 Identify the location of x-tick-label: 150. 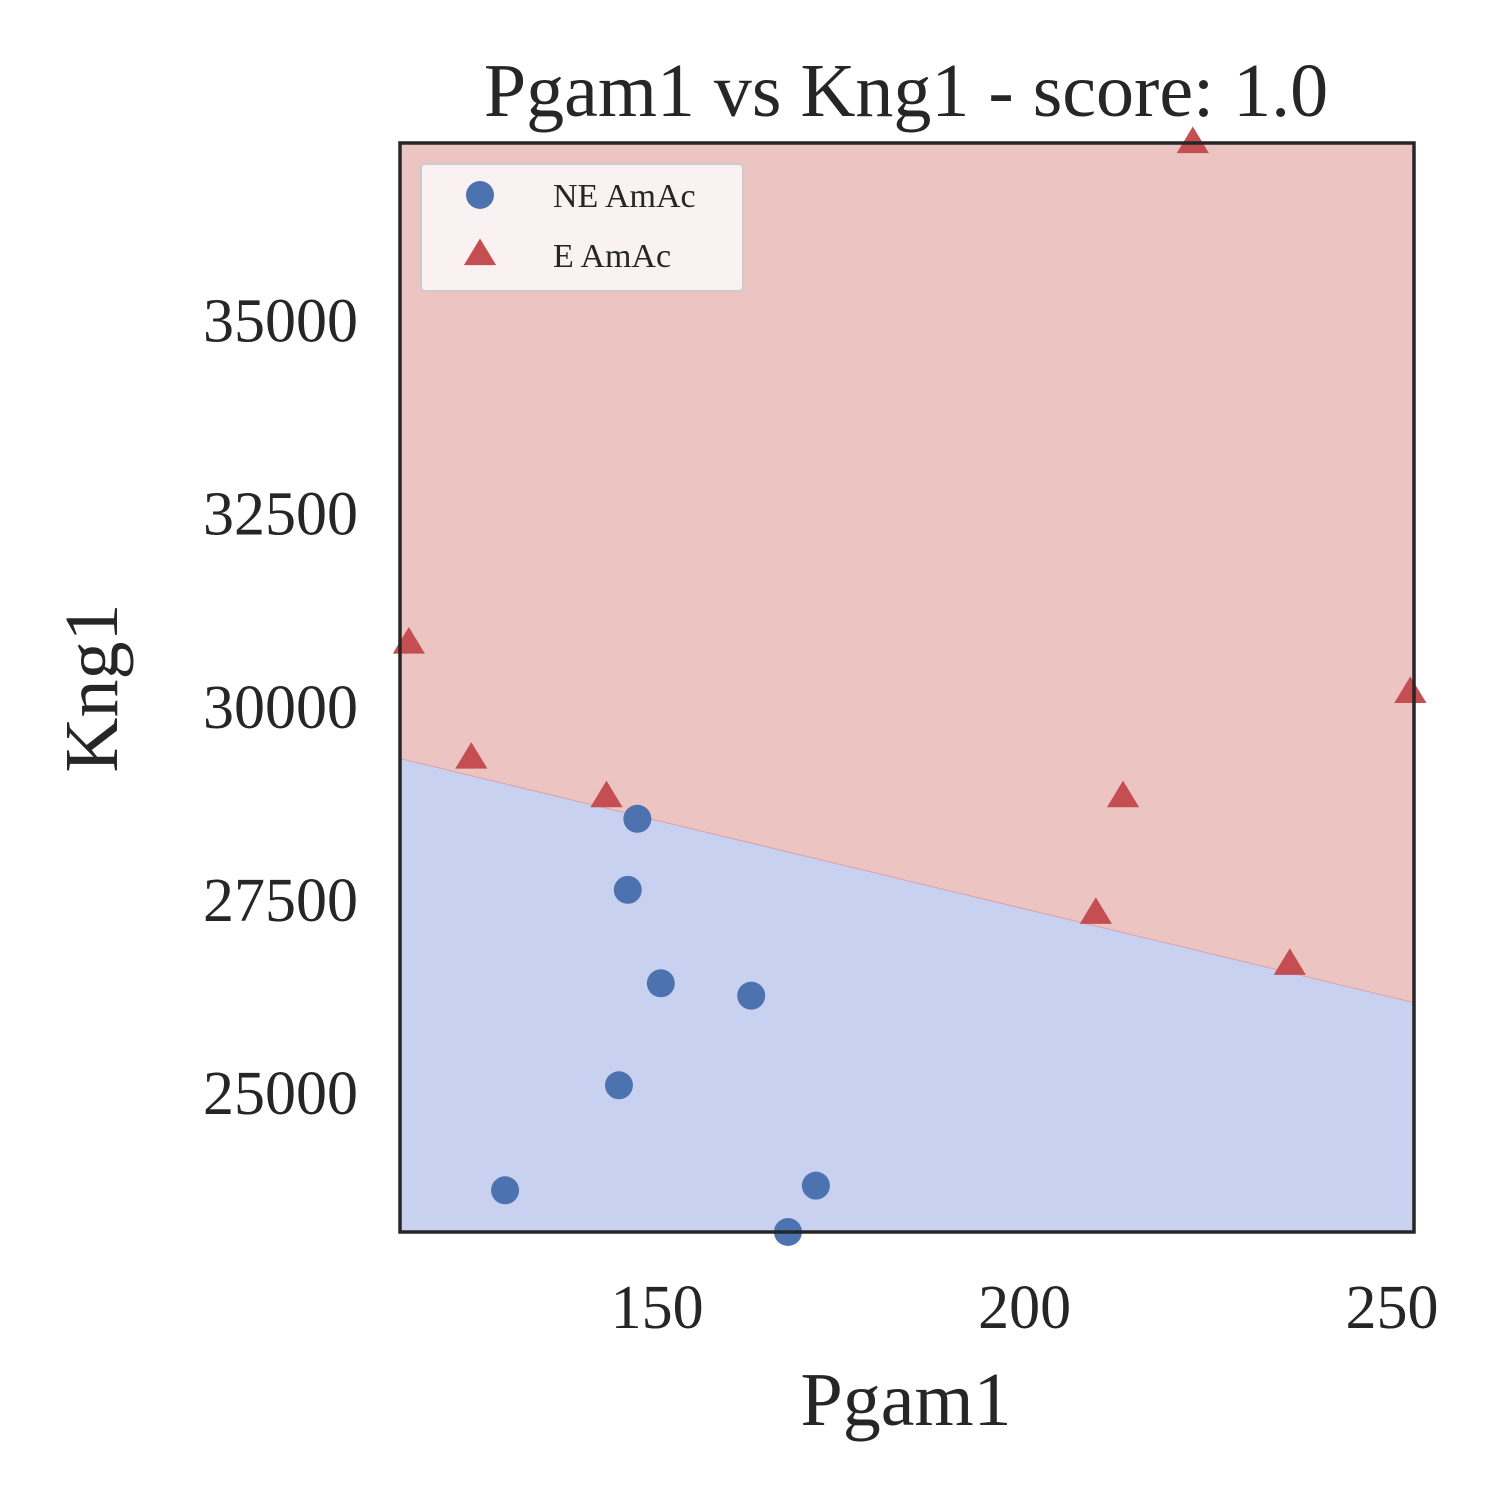
(657, 1308).